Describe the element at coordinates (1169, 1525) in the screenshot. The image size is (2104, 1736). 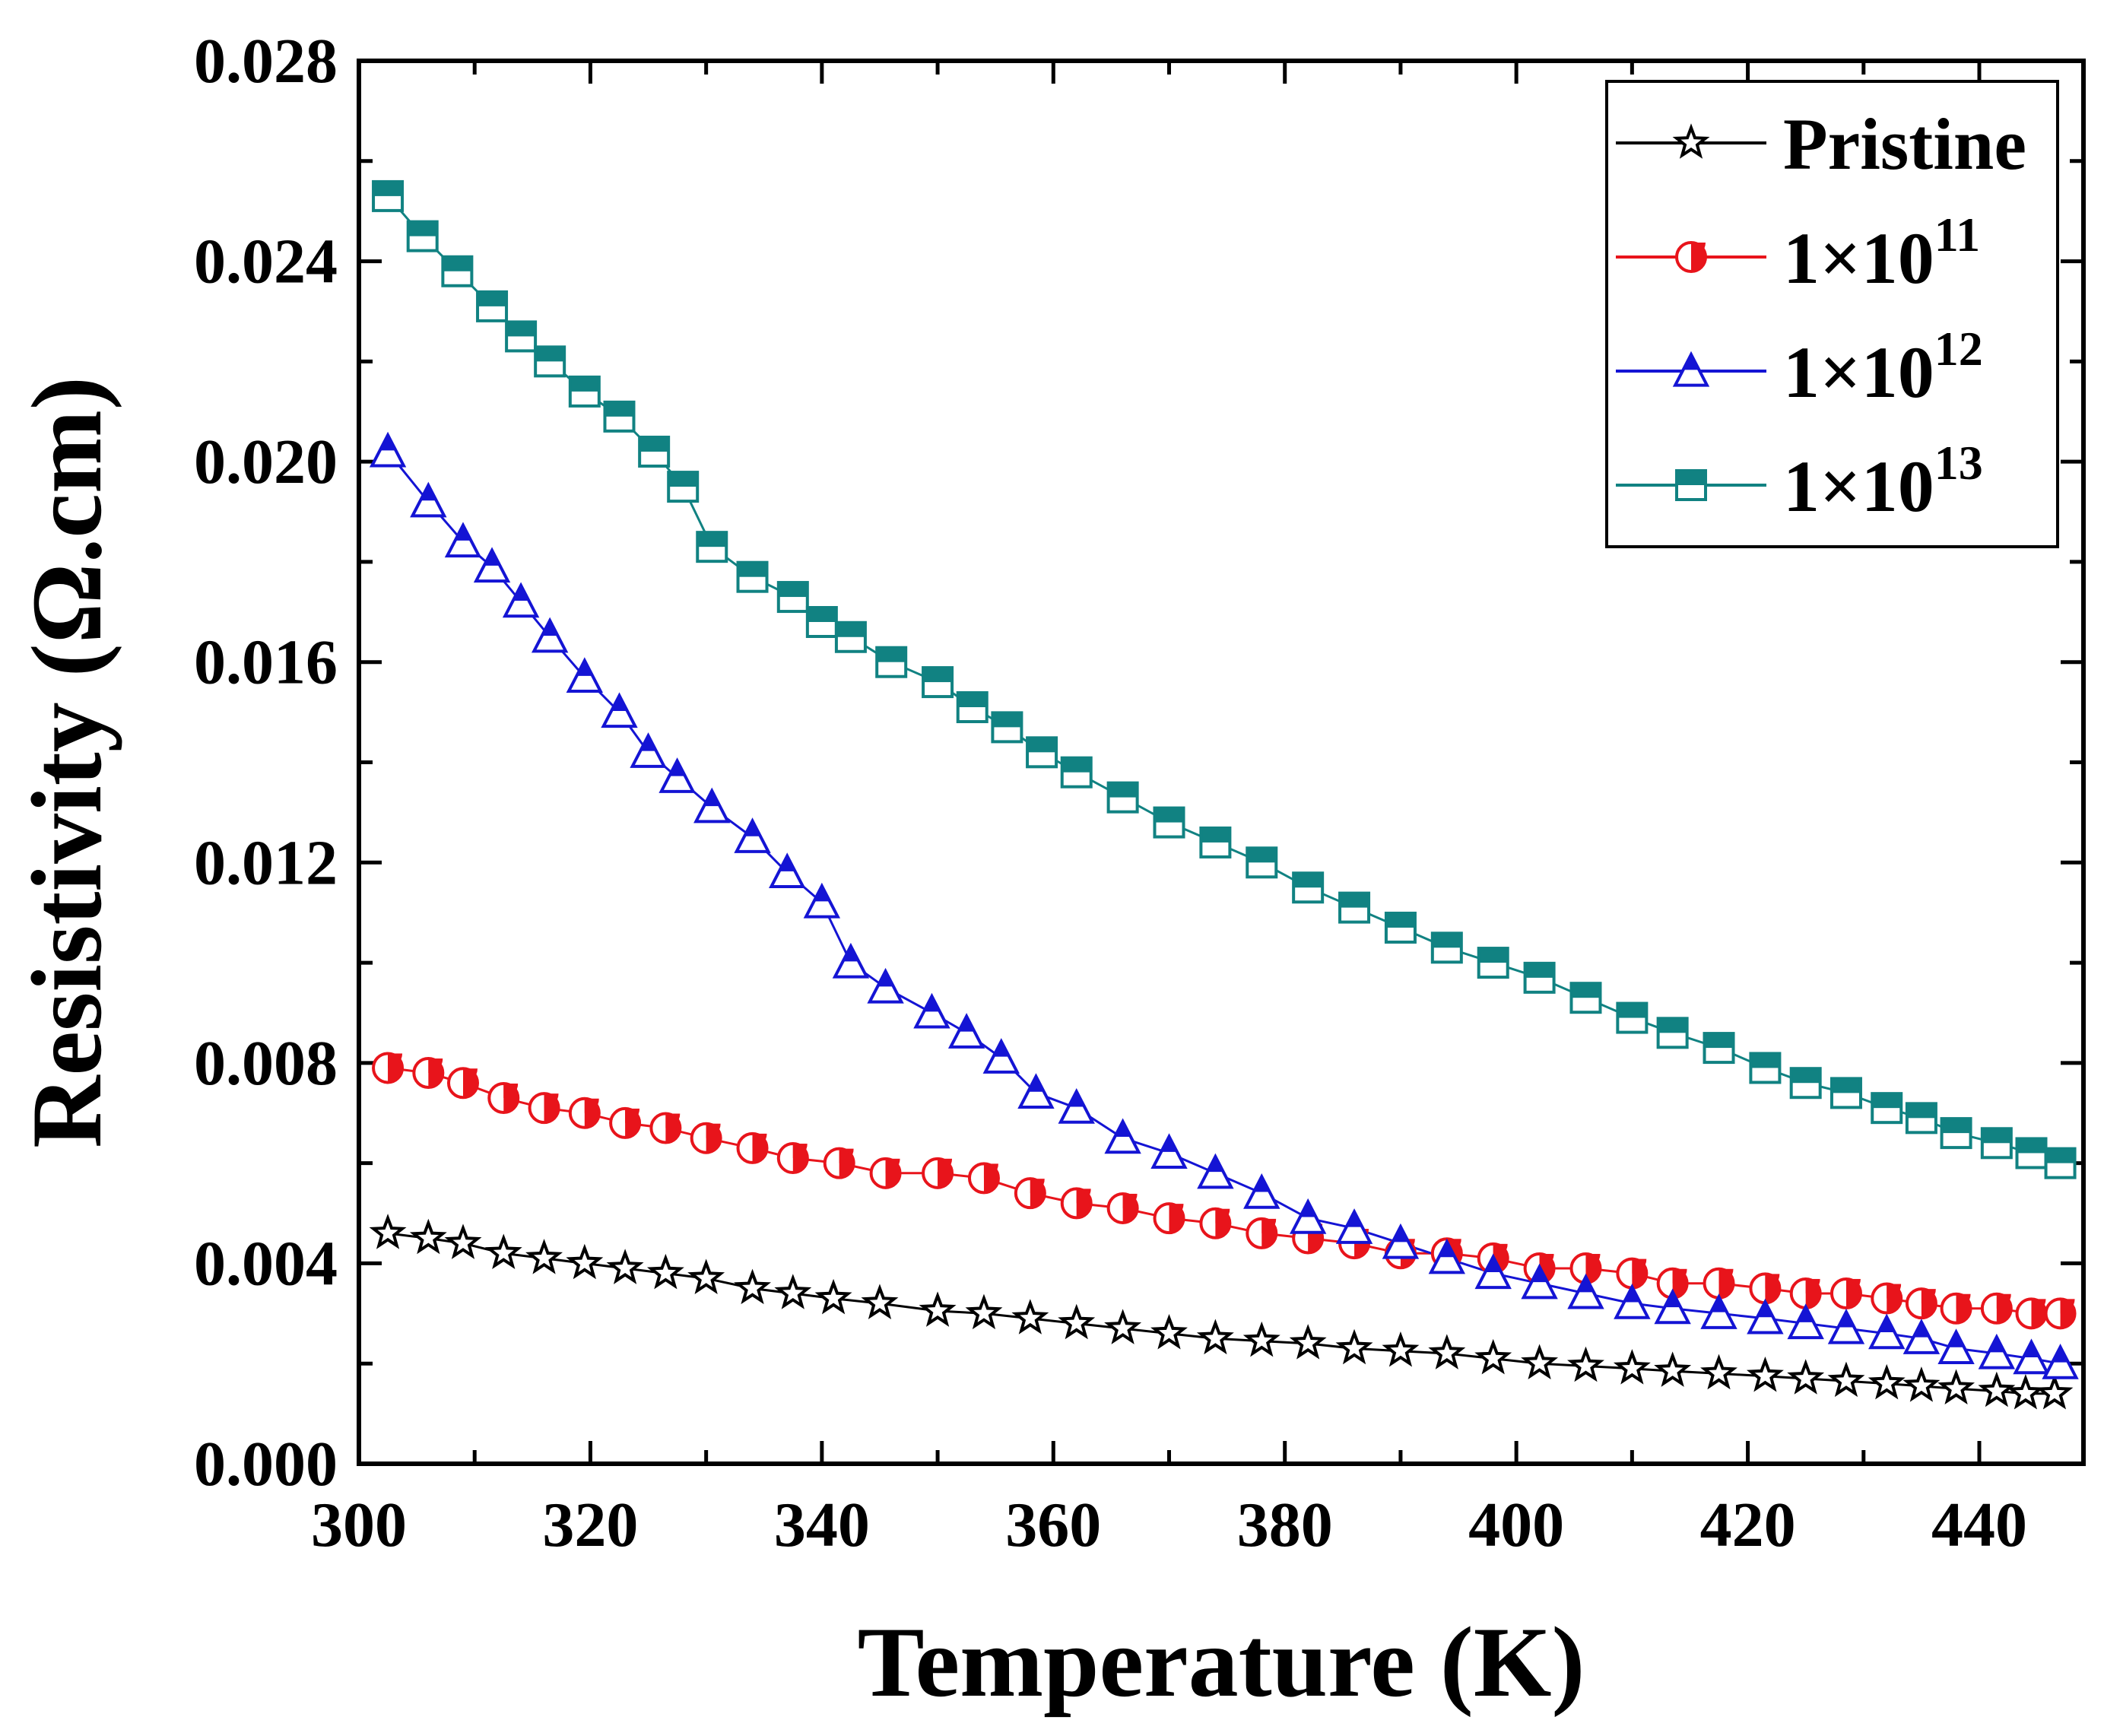
I see `x-tick-labels: 300 320 340 360 380 400 420 440` at that location.